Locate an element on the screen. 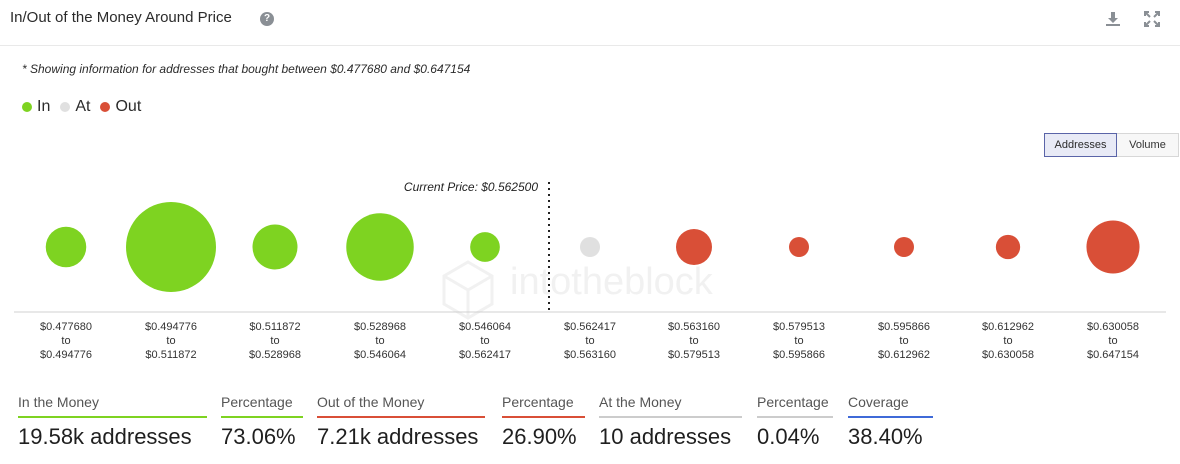  range-label: $0.595866 to $0.612962 is located at coordinates (904, 341).